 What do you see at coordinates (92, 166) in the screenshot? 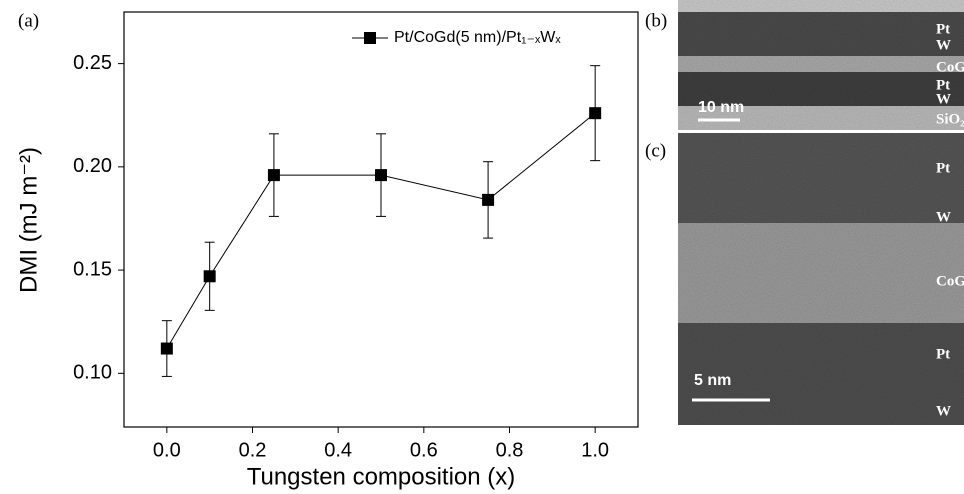
I see `y-tick-label: 0.20` at bounding box center [92, 166].